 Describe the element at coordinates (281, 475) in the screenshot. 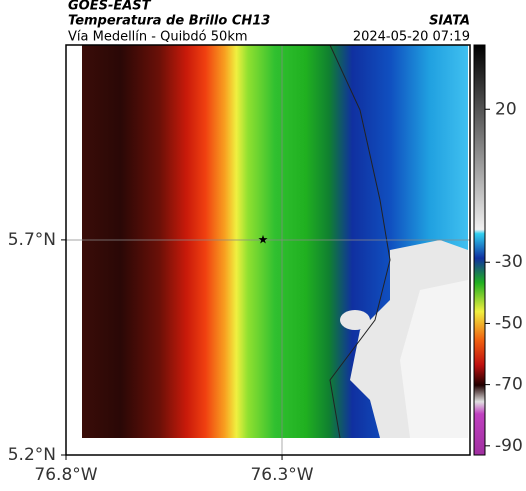

I see `x-tick-label: 76.3°W` at that location.